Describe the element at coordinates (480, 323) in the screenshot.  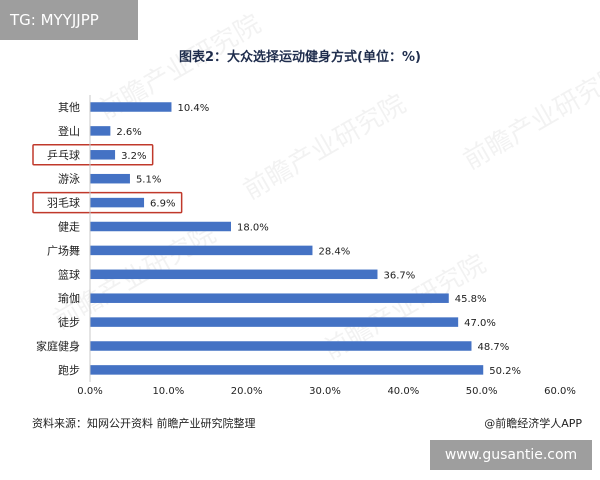
I see `value-label: 47.0%` at that location.